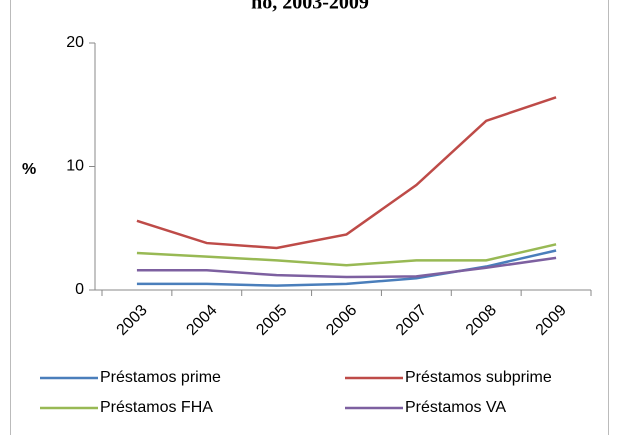 This screenshot has height=435, width=619. What do you see at coordinates (160, 377) in the screenshot?
I see `legend-label: Préstamos prime` at bounding box center [160, 377].